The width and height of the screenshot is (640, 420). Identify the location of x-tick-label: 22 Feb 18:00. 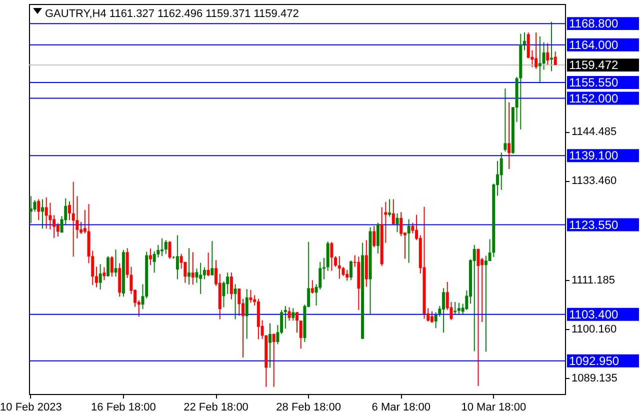
(216, 408).